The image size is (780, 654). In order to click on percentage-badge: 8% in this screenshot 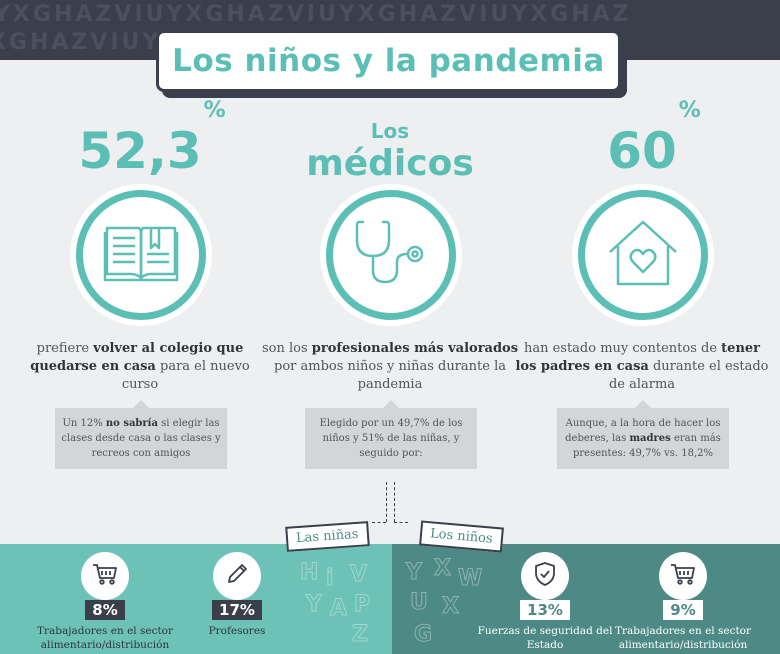, I will do `click(105, 610)`.